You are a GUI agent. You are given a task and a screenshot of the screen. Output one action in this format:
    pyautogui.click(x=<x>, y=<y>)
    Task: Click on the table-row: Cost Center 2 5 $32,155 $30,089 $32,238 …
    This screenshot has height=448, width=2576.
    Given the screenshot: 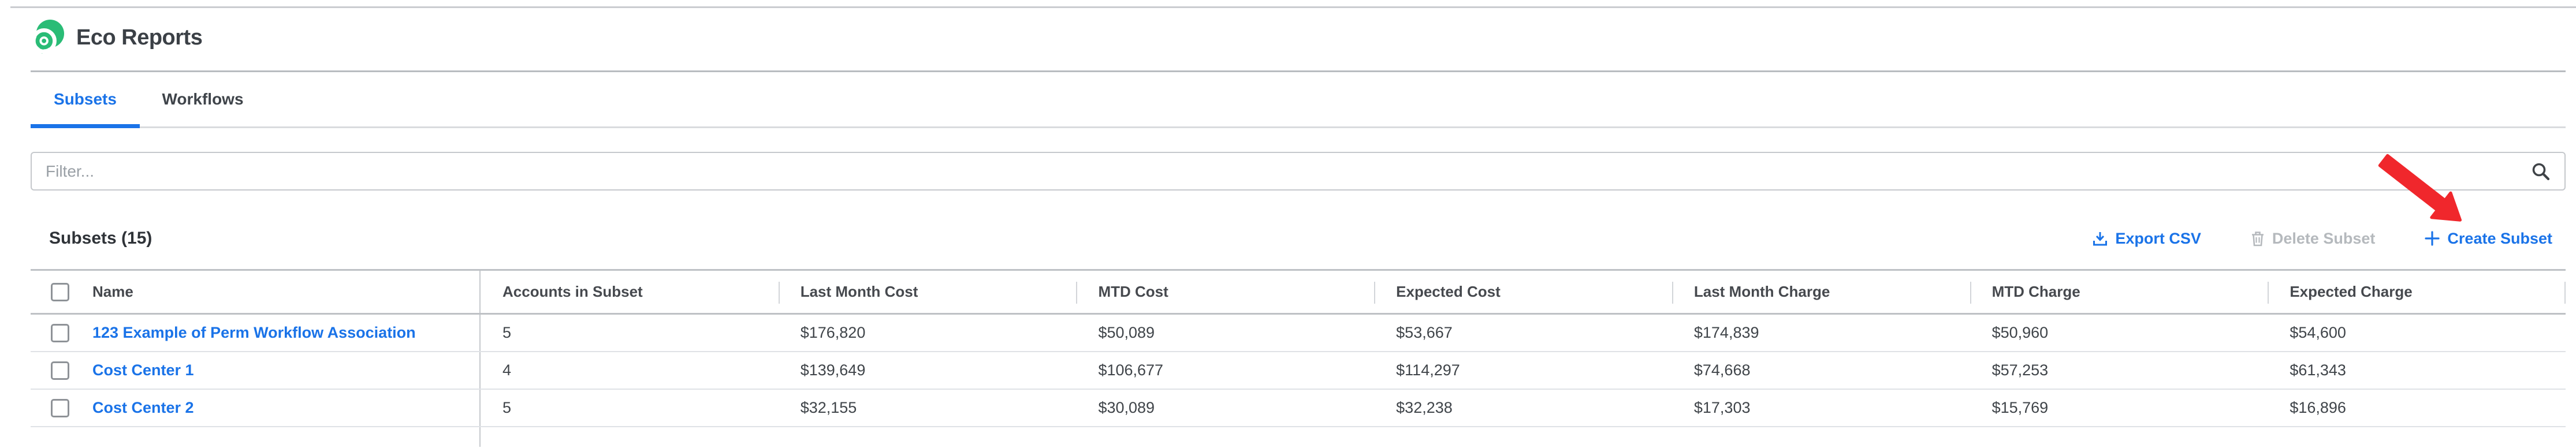 What is the action you would take?
    pyautogui.click(x=1298, y=408)
    